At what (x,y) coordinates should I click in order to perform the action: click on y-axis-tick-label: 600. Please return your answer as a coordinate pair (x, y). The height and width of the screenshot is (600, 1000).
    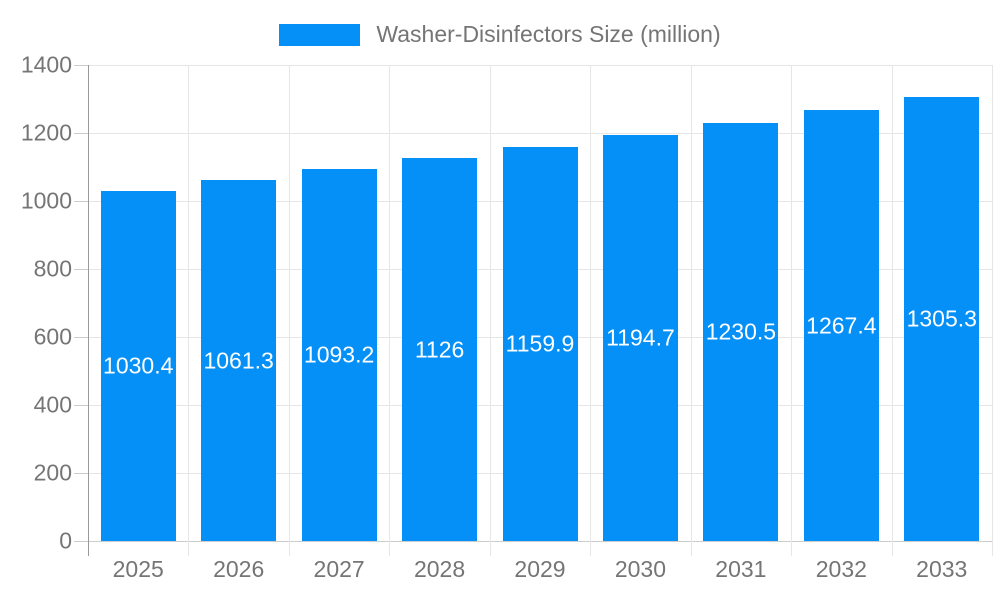
    Looking at the image, I should click on (52, 336).